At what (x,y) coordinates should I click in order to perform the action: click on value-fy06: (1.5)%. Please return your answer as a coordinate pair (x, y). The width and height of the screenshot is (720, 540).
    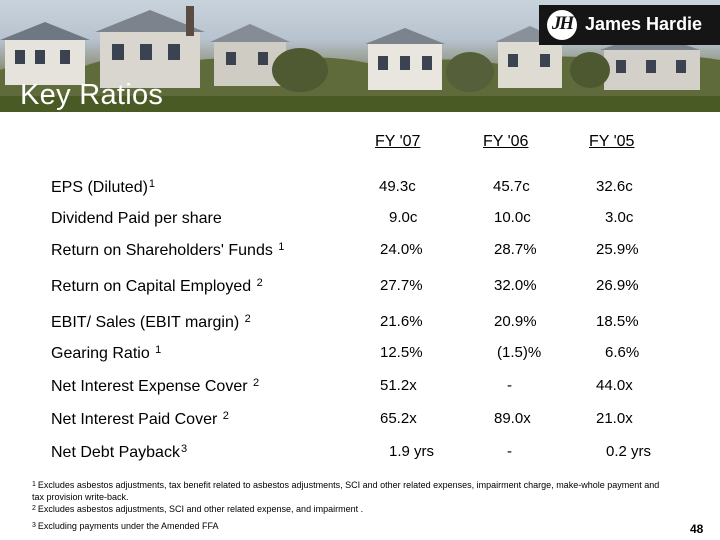
    Looking at the image, I should click on (519, 352).